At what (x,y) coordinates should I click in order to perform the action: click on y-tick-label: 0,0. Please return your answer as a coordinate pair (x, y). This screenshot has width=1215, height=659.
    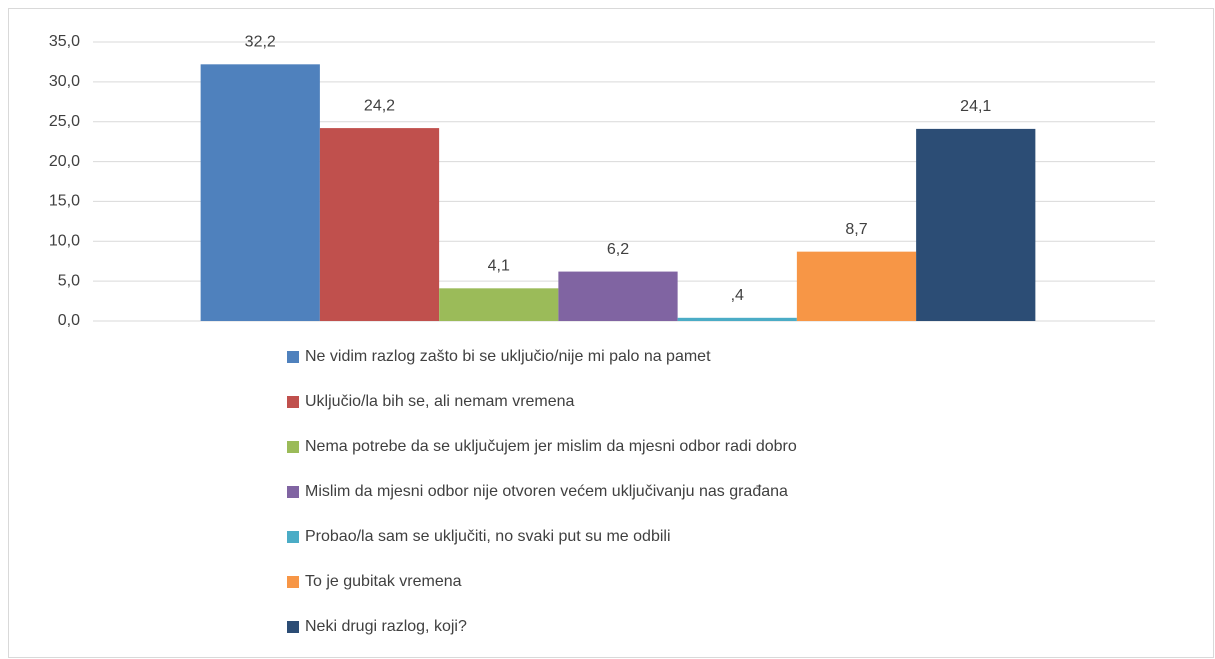
    Looking at the image, I should click on (69, 320).